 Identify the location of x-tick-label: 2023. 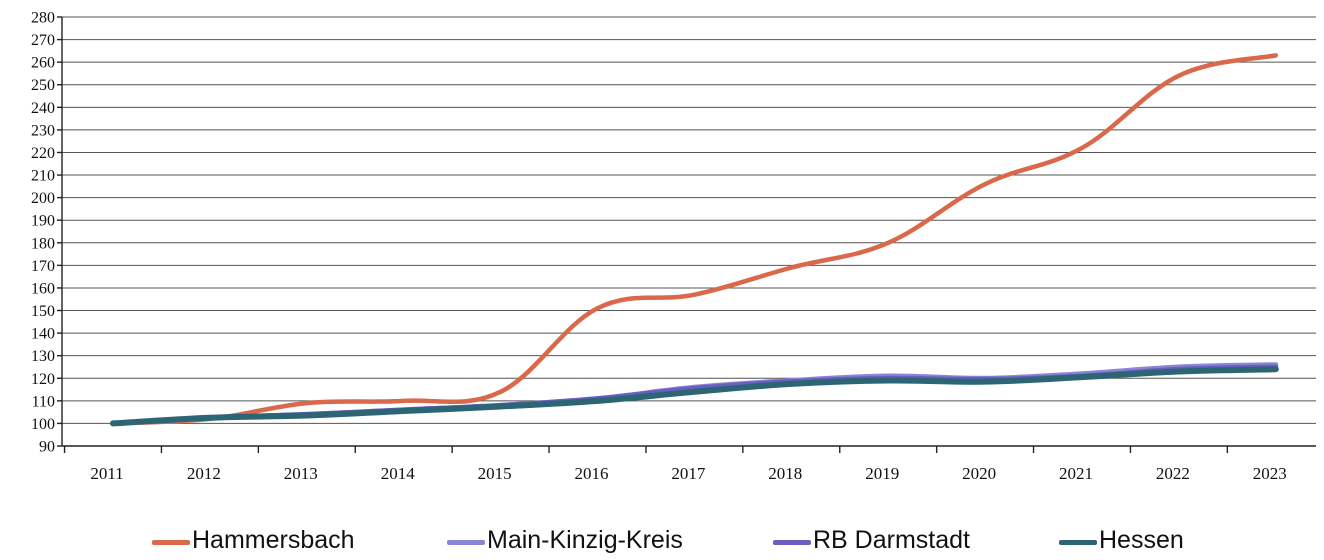
(1270, 473).